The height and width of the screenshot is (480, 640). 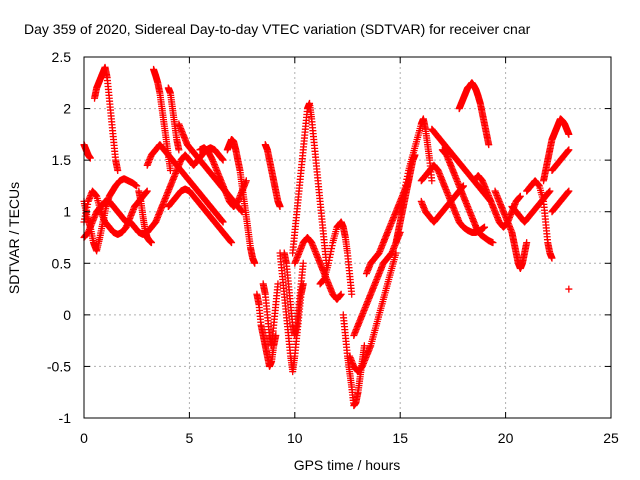 What do you see at coordinates (84, 438) in the screenshot?
I see `x-tick-label: 0` at bounding box center [84, 438].